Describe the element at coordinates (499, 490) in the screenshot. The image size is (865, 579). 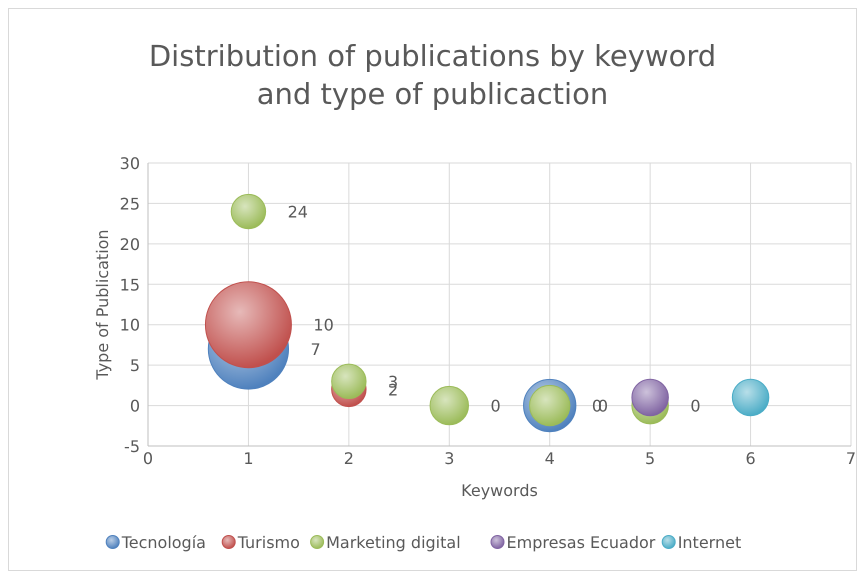
I see `x-axis-title: Keywords` at that location.